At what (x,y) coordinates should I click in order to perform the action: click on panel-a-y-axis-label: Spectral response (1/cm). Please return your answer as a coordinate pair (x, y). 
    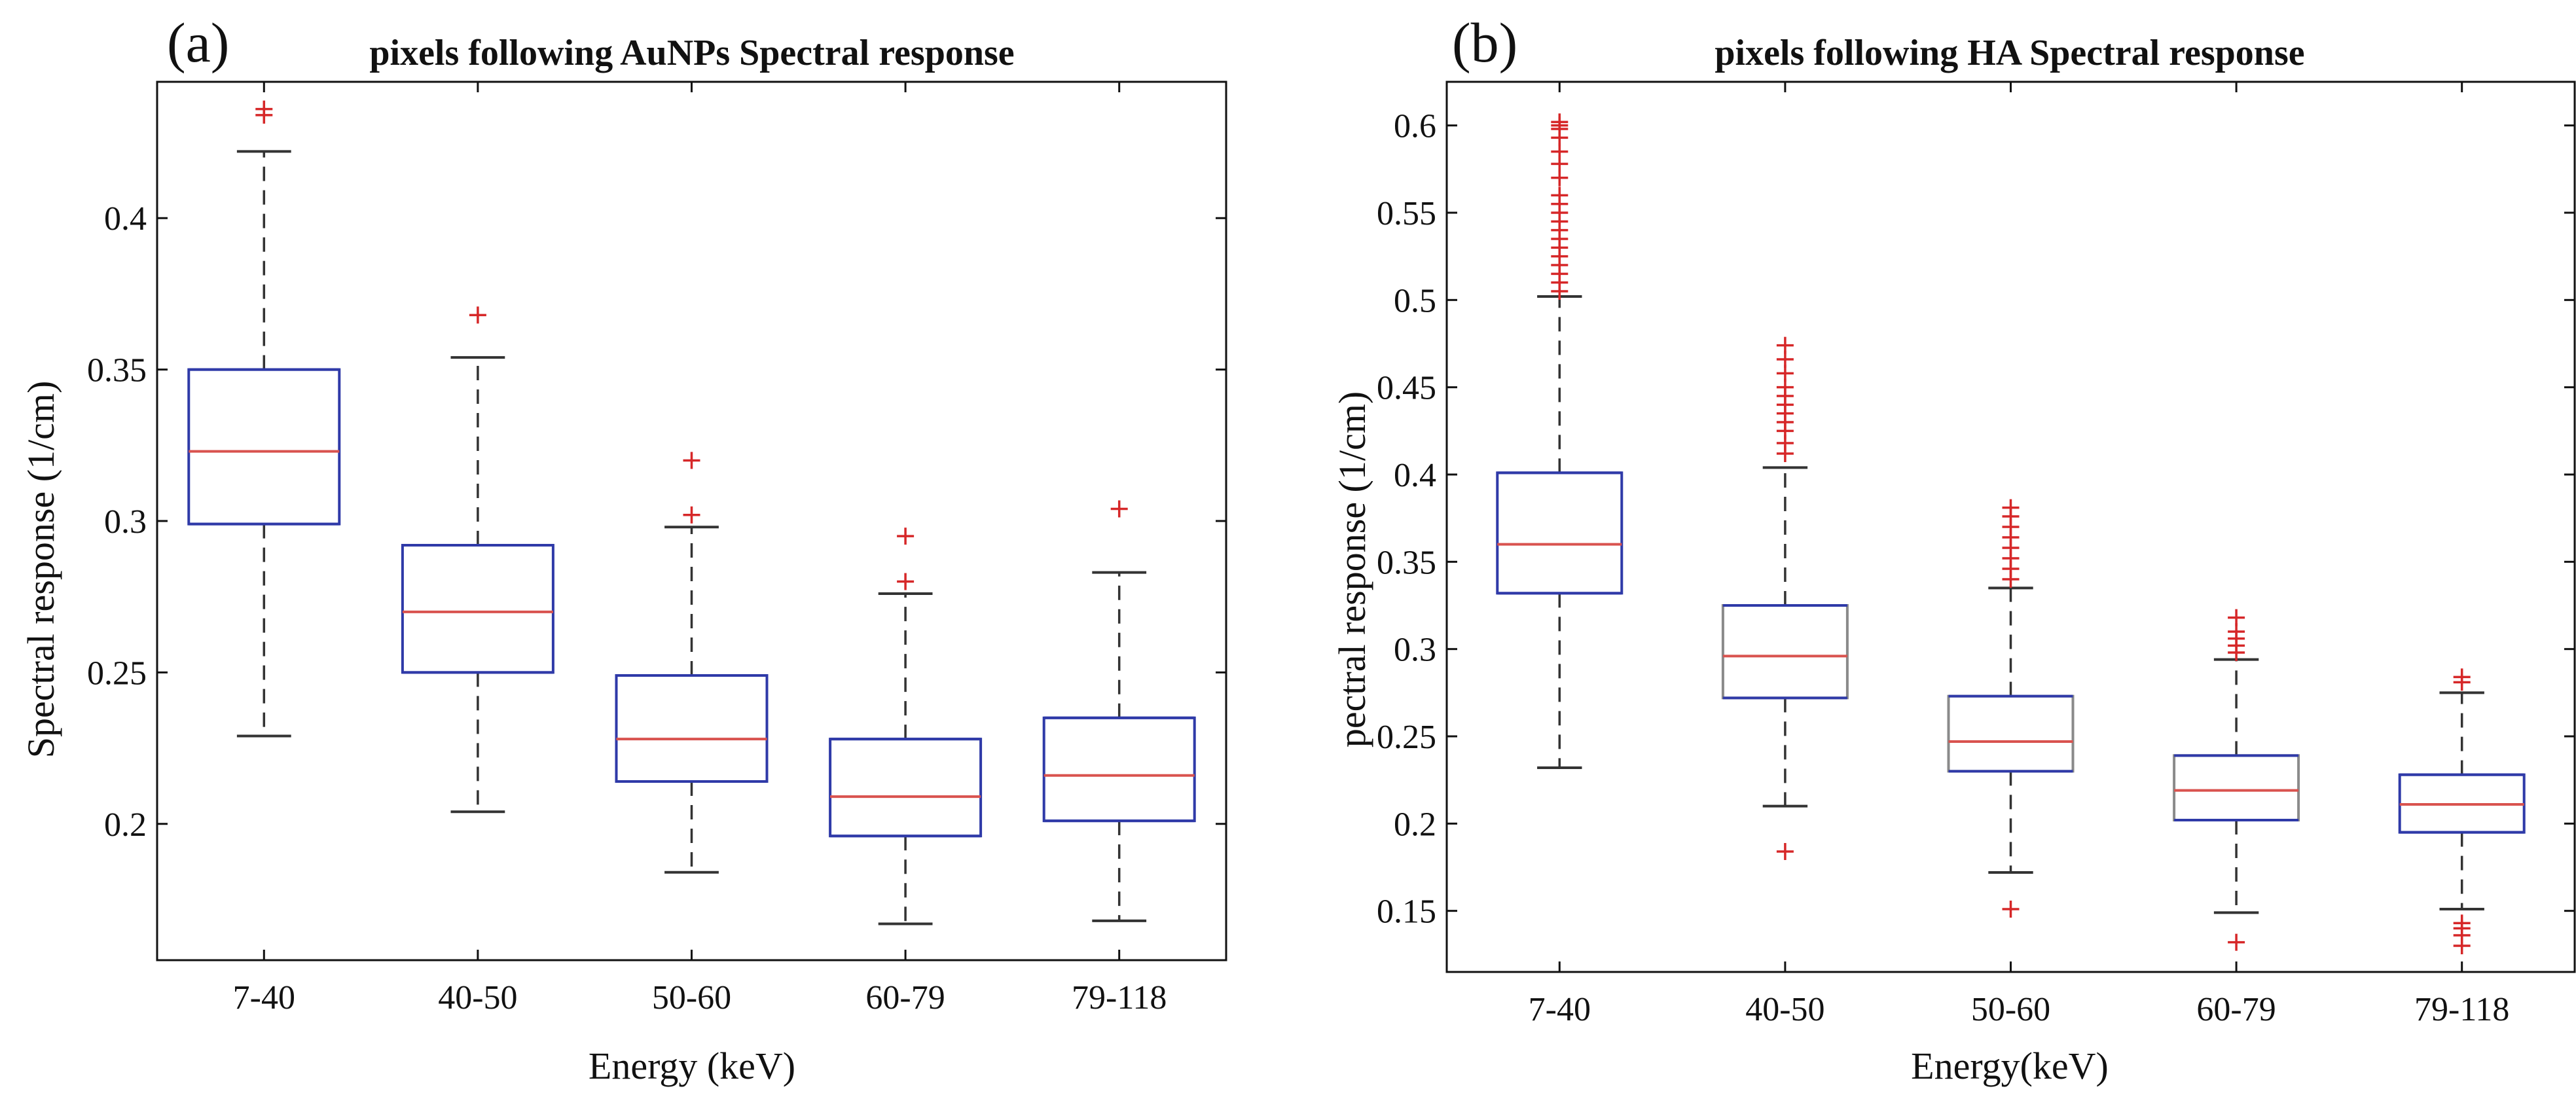
    Looking at the image, I should click on (41, 570).